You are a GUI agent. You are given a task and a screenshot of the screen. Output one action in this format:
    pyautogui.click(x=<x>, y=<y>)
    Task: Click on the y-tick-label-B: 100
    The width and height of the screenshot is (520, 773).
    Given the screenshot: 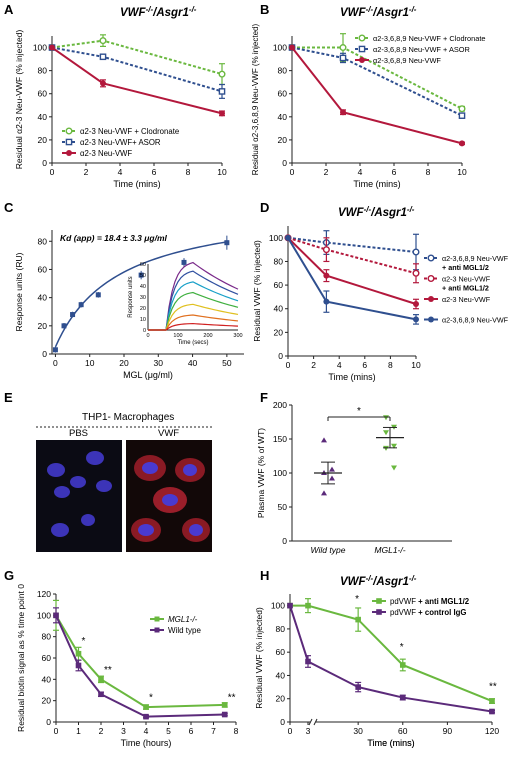 What is the action you would take?
    pyautogui.click(x=280, y=48)
    